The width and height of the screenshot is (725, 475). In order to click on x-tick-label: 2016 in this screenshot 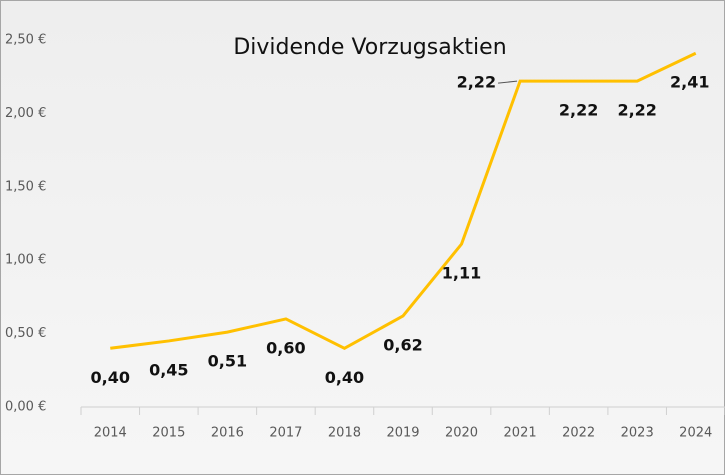, I will do `click(227, 433)`.